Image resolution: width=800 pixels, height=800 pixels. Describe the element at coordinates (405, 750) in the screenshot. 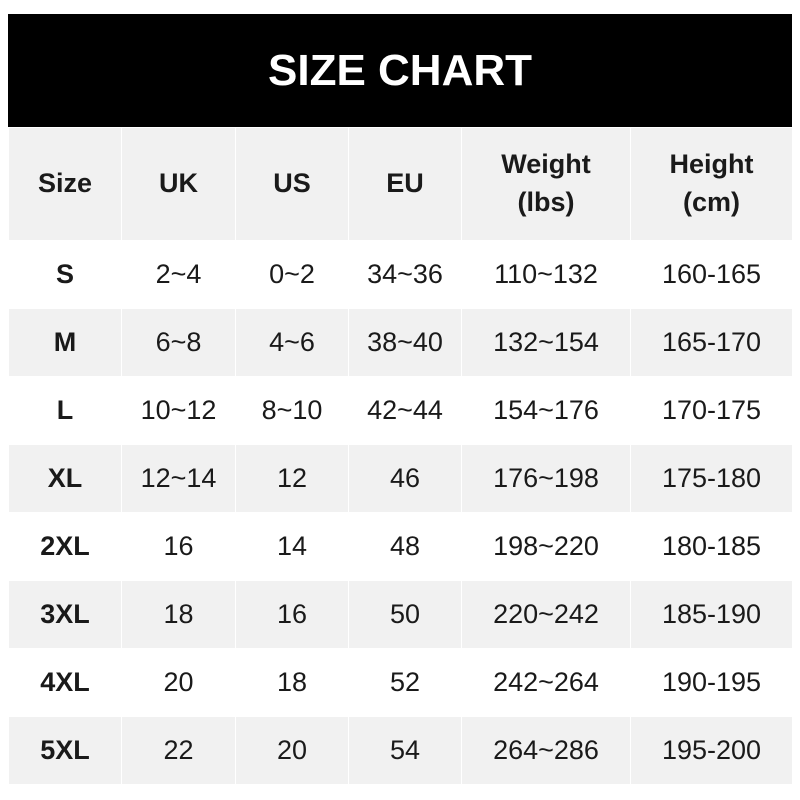

I see `cell-eu: 54` at that location.